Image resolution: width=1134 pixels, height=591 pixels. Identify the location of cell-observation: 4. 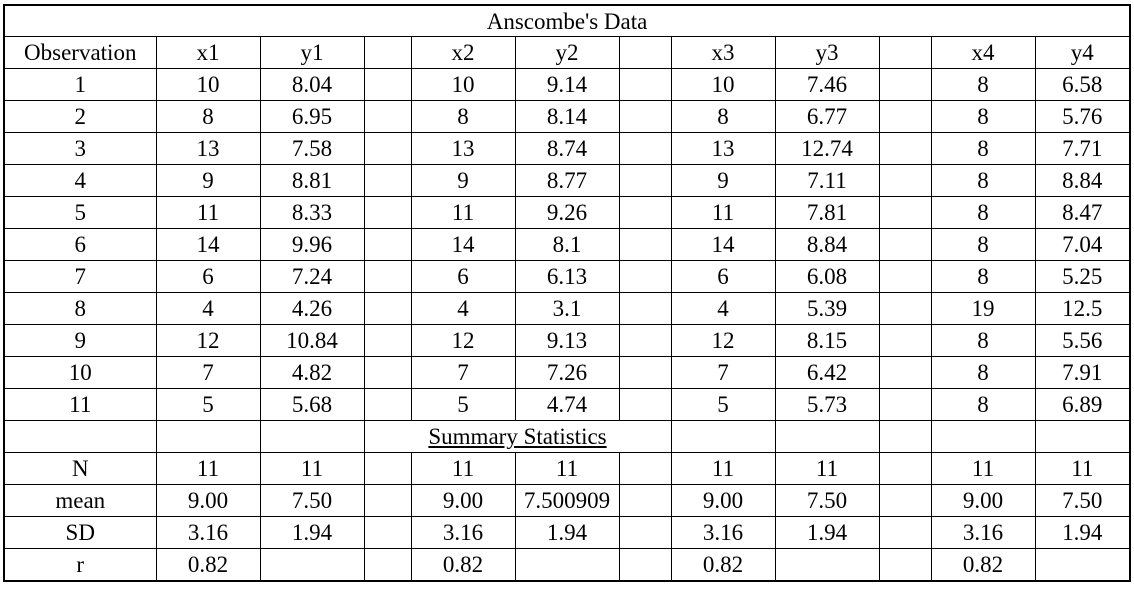
(80, 180).